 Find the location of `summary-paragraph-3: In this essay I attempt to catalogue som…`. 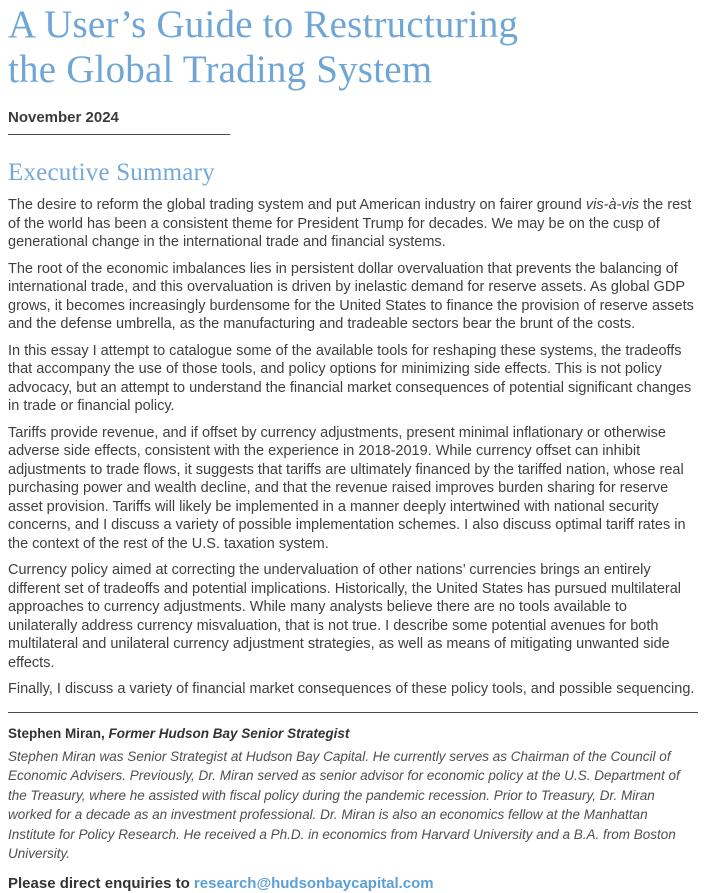

summary-paragraph-3: In this essay I attempt to catalogue som… is located at coordinates (350, 378).